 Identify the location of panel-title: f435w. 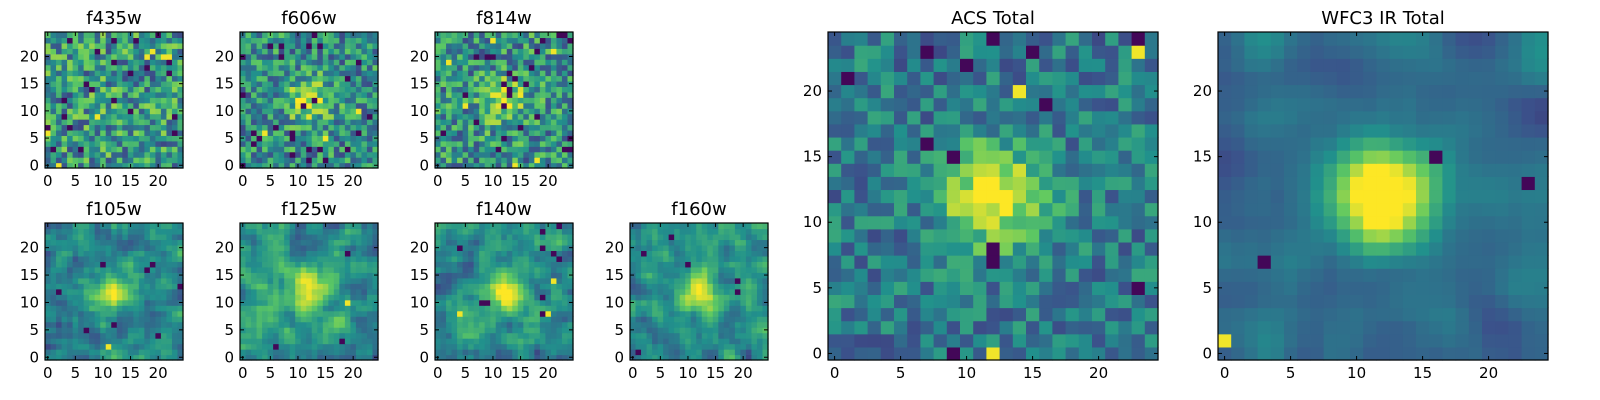
(113, 18).